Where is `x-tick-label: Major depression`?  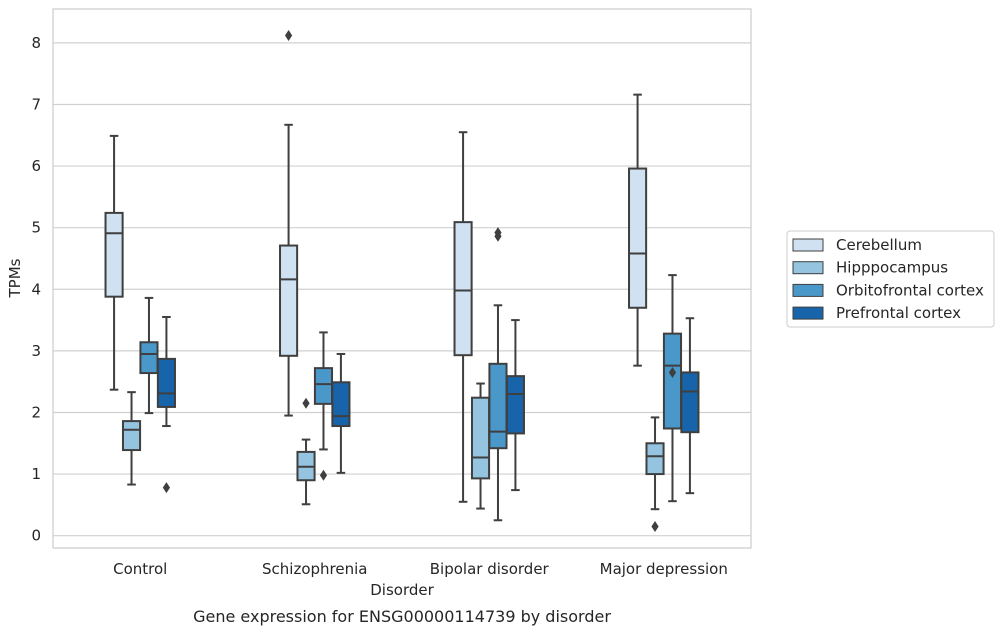
x-tick-label: Major depression is located at coordinates (664, 569).